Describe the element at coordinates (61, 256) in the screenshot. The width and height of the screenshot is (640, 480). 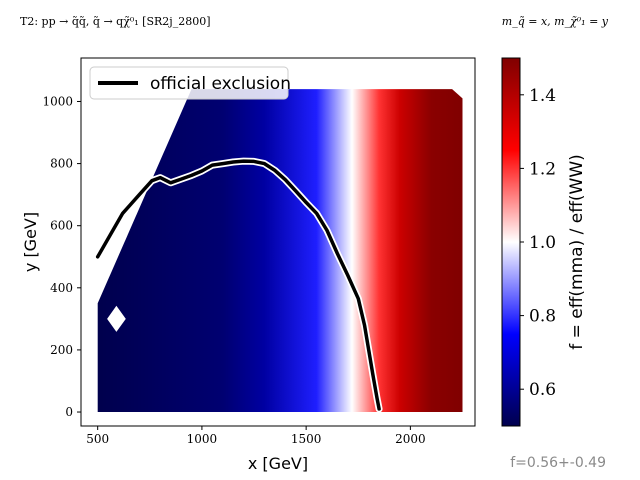
I see `y-axis-ticks: 0 200 400 600 800 1000` at that location.